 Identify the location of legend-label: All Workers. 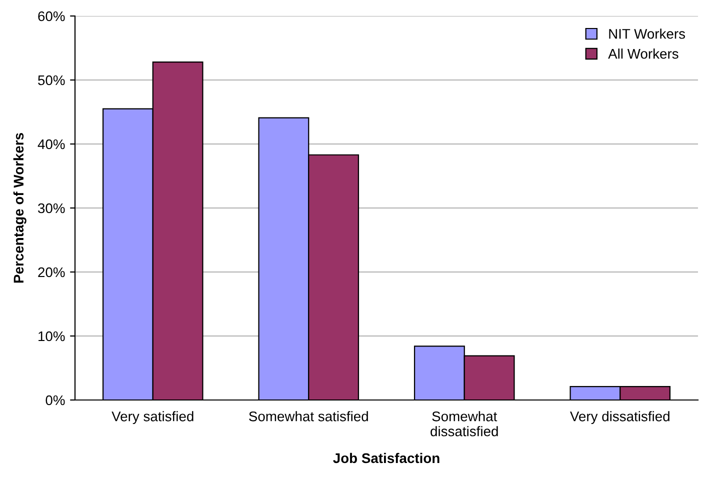
(643, 53).